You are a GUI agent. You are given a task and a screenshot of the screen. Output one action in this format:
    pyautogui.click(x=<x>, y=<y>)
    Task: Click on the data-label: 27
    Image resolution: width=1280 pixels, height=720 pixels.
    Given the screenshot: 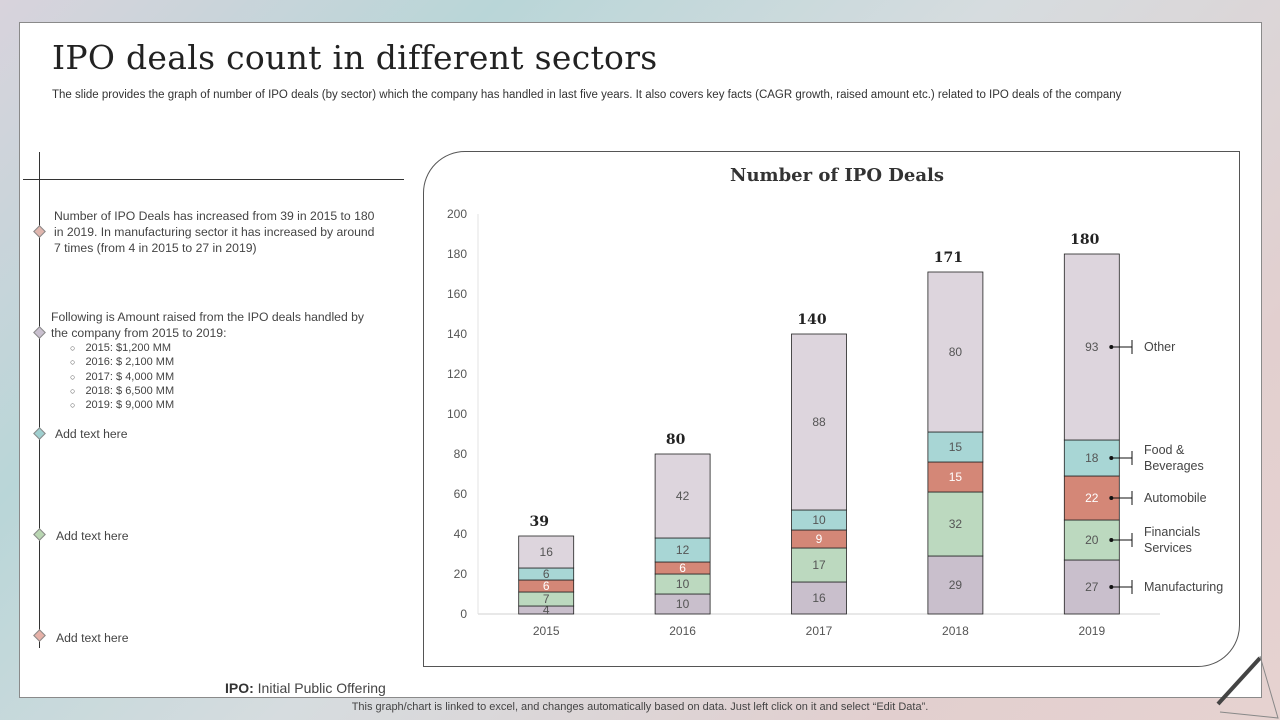 What is the action you would take?
    pyautogui.click(x=1092, y=587)
    